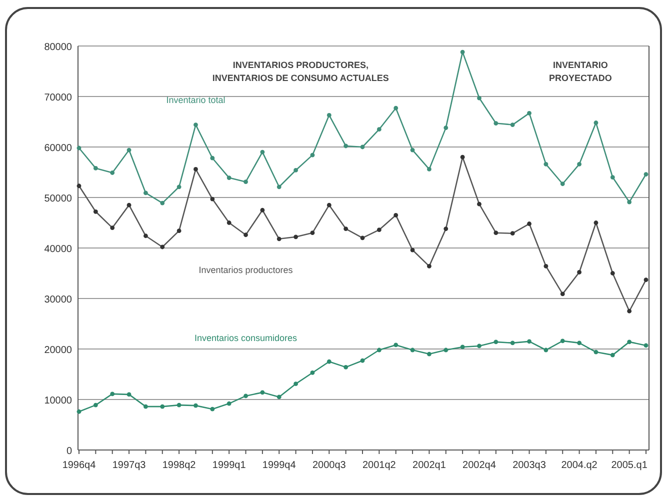 This screenshot has width=667, height=500. What do you see at coordinates (58, 401) in the screenshot?
I see `y-tick-label: 10000` at bounding box center [58, 401].